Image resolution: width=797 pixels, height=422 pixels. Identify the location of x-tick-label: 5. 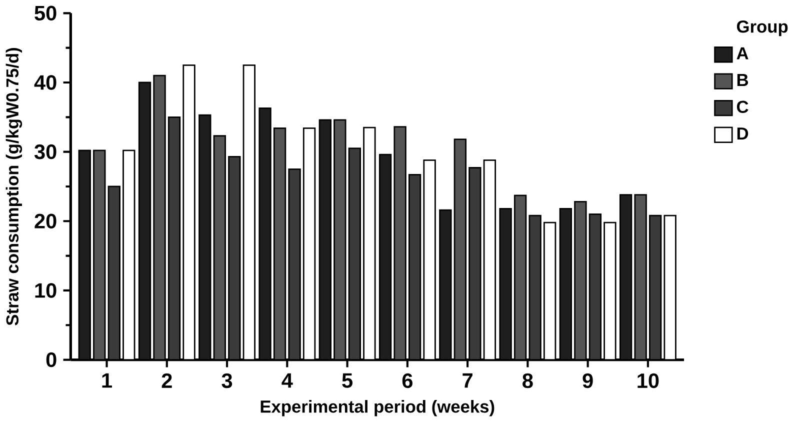
(347, 380).